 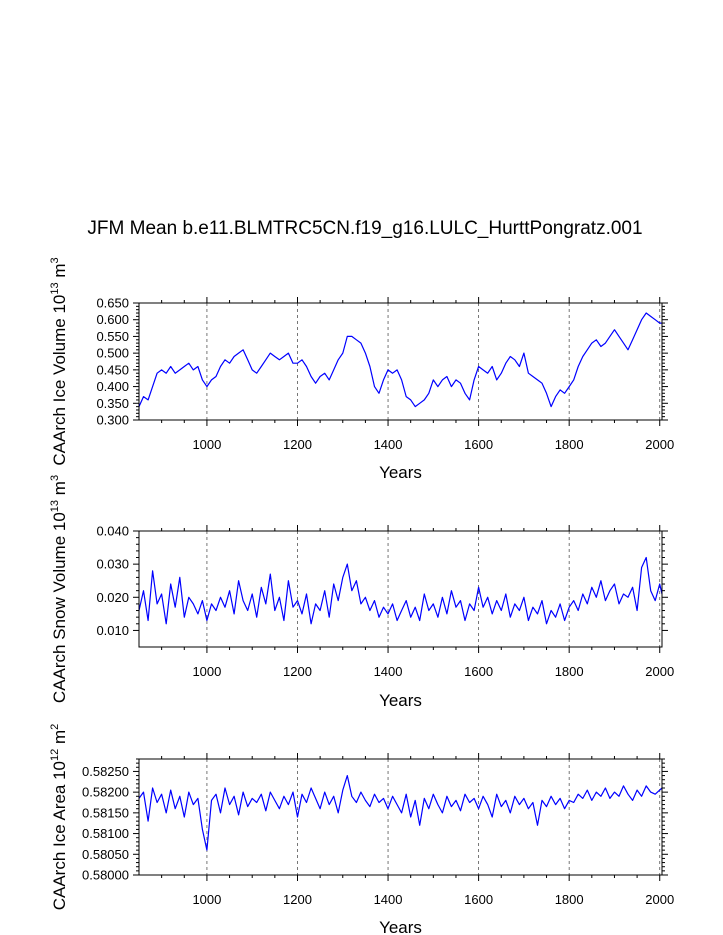 I want to click on y-tick-label: 0.58150, so click(x=105, y=812).